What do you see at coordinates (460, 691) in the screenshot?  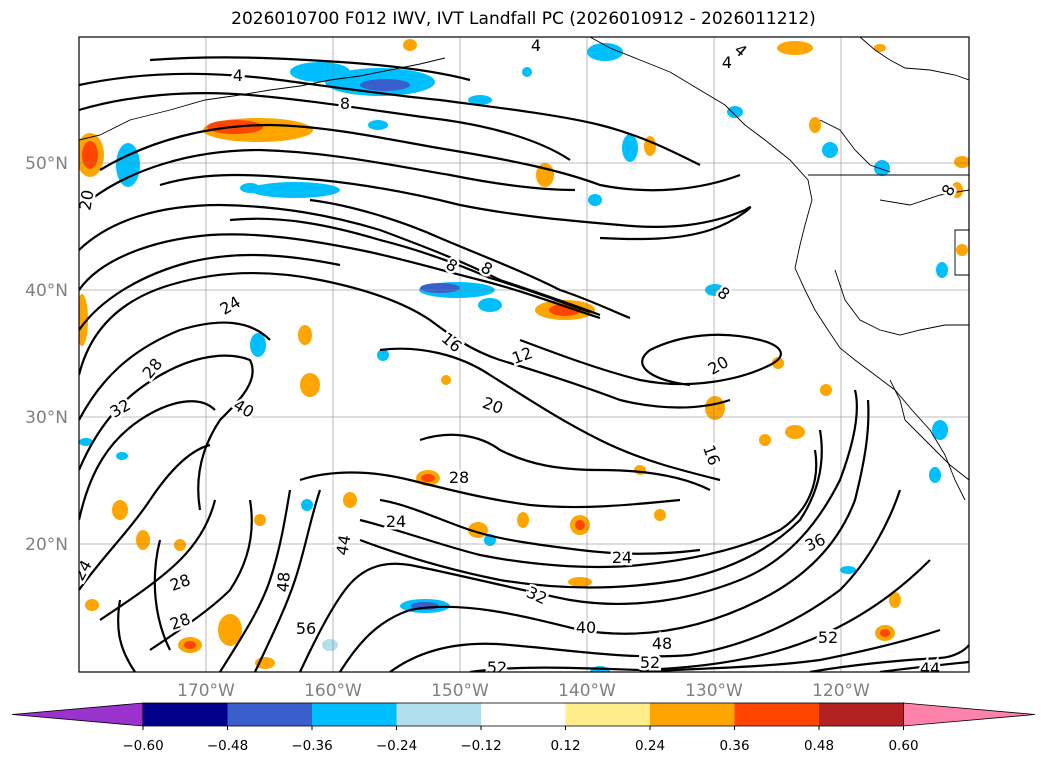 I see `lon-label: 150°W` at bounding box center [460, 691].